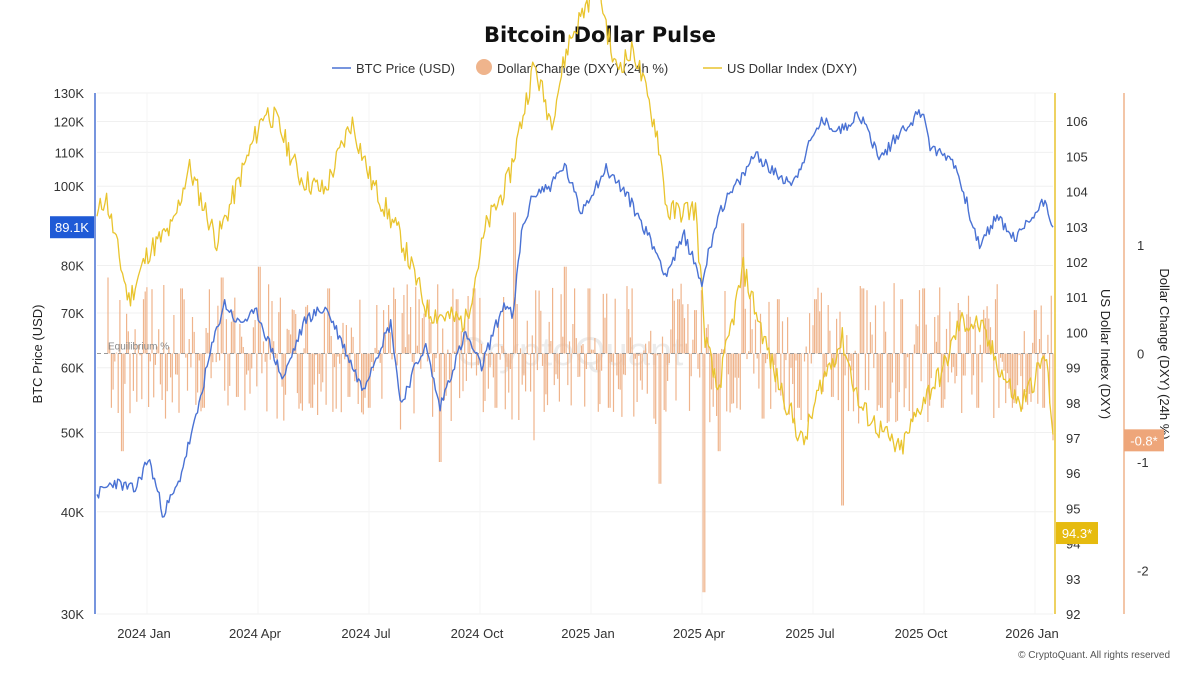 This screenshot has width=1200, height=675. I want to click on legend-dxy-change-label: Dollar Change (DXY) (24h %), so click(582, 68).